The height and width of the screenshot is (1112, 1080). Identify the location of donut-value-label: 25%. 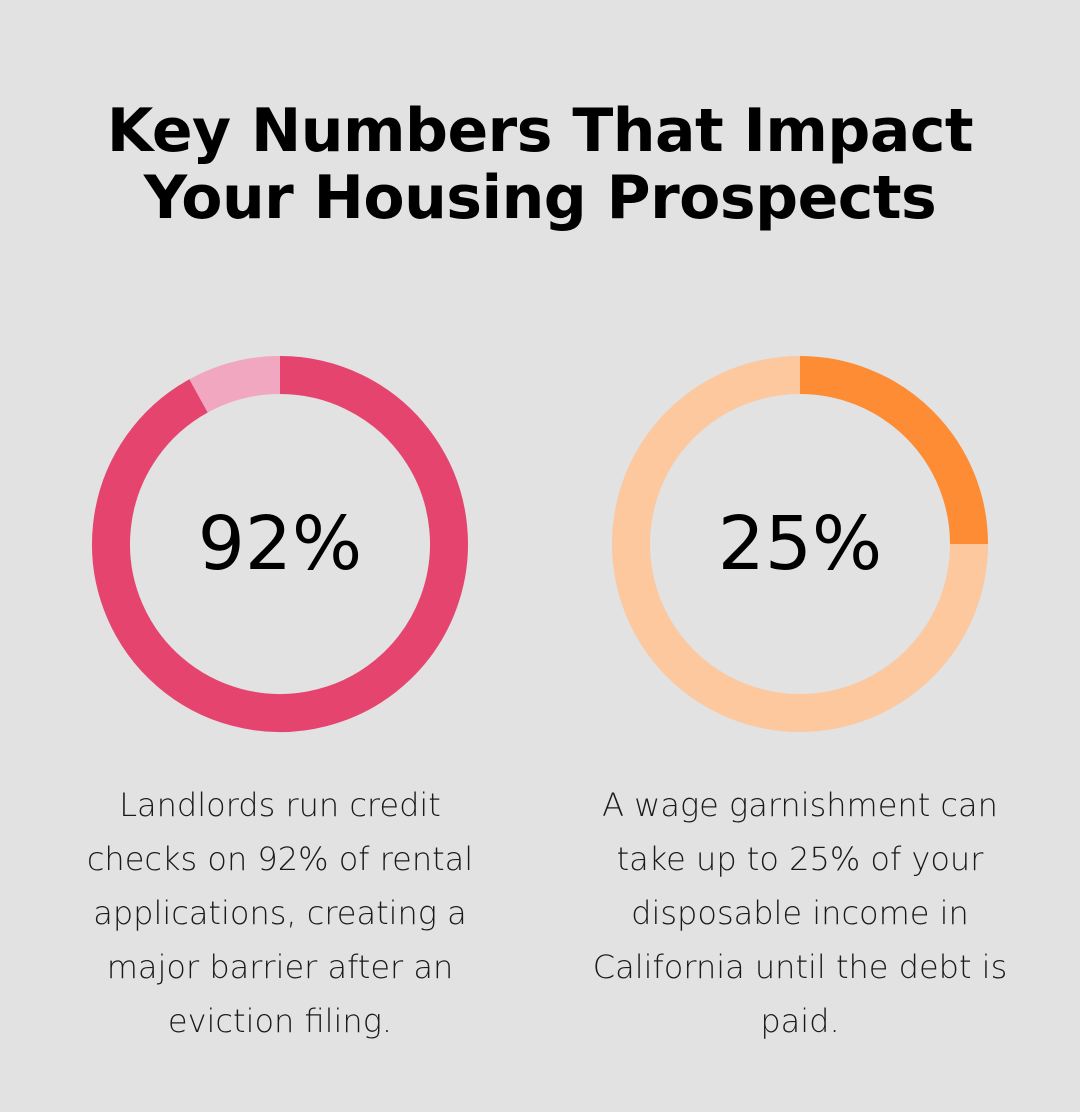
(800, 544).